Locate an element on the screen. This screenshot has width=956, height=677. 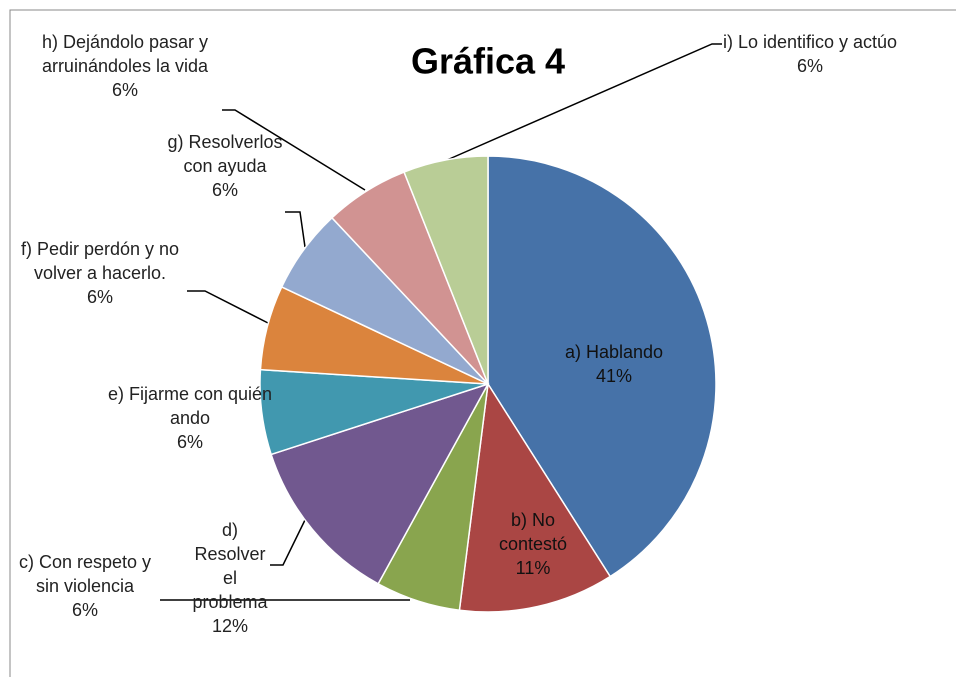
category-label: b) No contestó is located at coordinates (533, 532).